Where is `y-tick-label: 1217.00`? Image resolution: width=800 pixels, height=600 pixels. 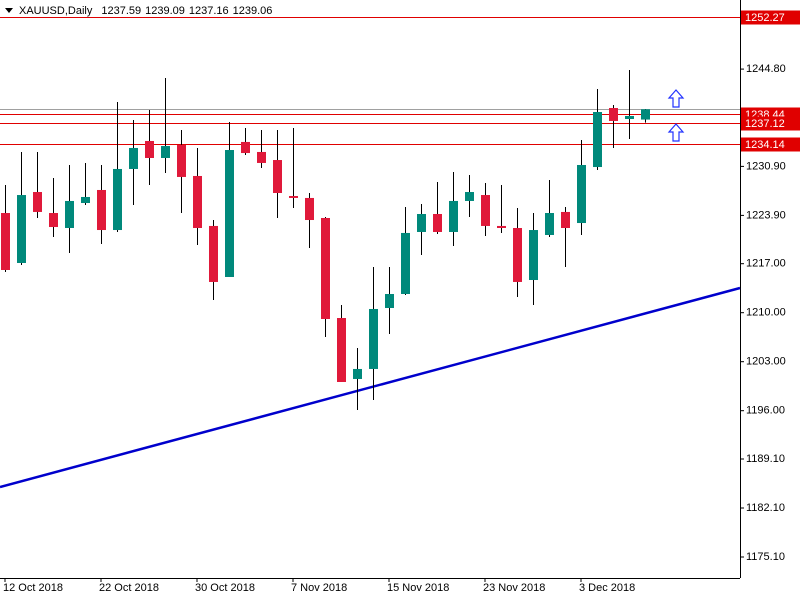 y-tick-label: 1217.00 is located at coordinates (766, 264).